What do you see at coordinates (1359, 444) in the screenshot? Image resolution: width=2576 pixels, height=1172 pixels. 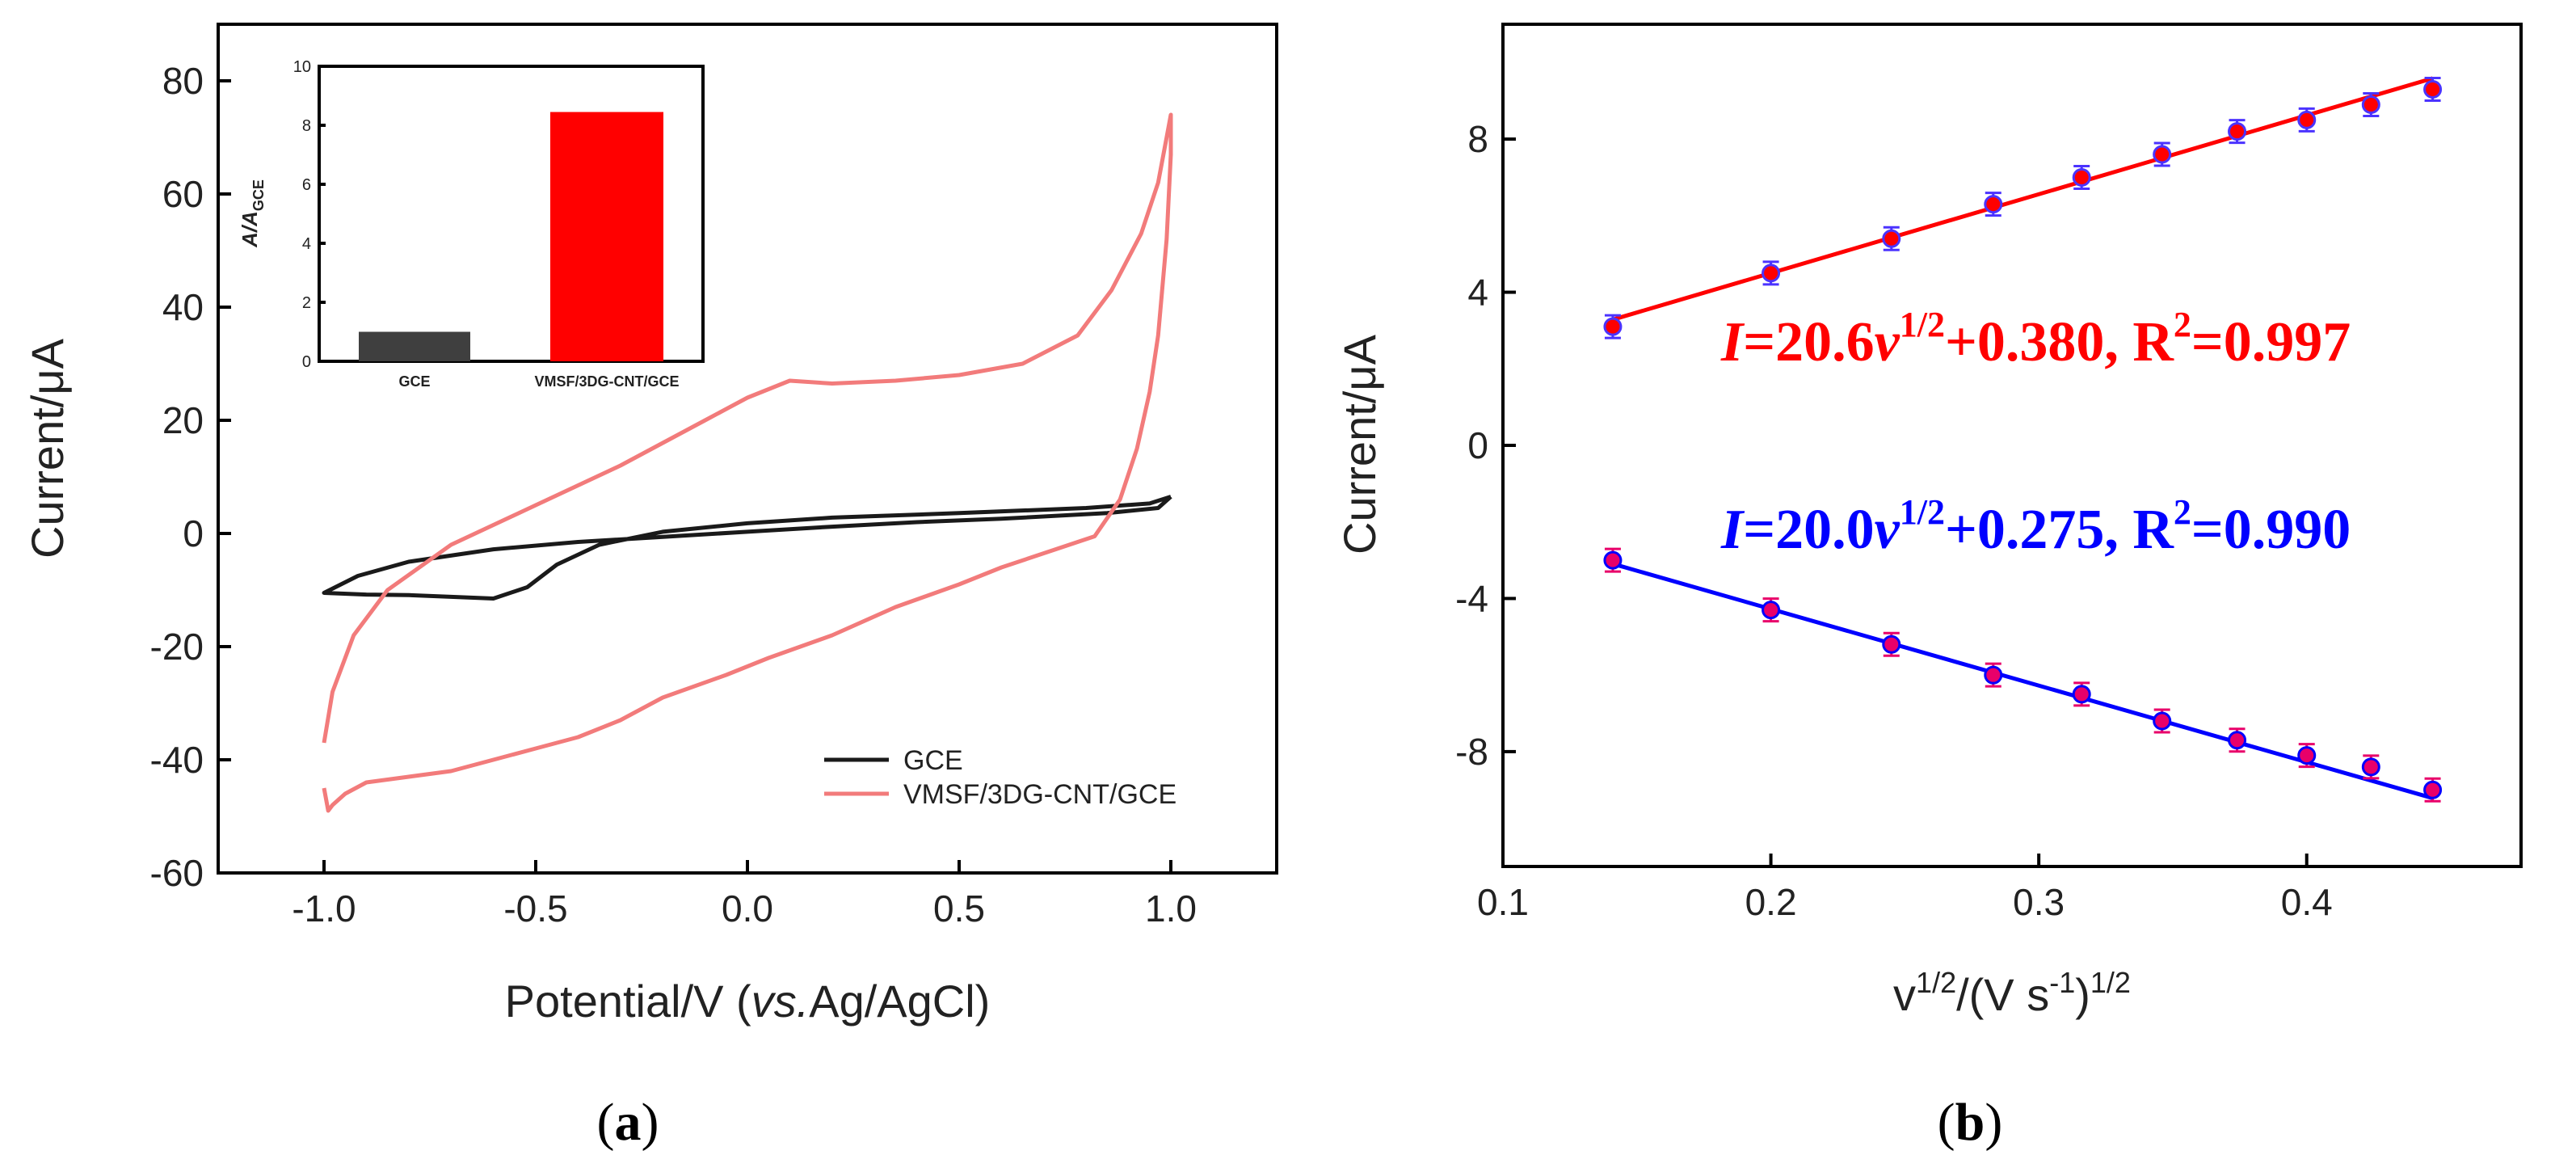 I see `panel-b-y-axis-label: Current/μA` at bounding box center [1359, 444].